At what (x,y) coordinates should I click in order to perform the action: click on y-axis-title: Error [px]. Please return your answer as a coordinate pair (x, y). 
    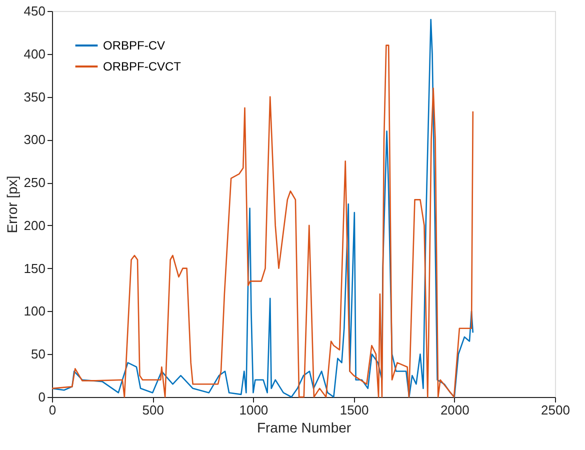
    Looking at the image, I should click on (12, 205).